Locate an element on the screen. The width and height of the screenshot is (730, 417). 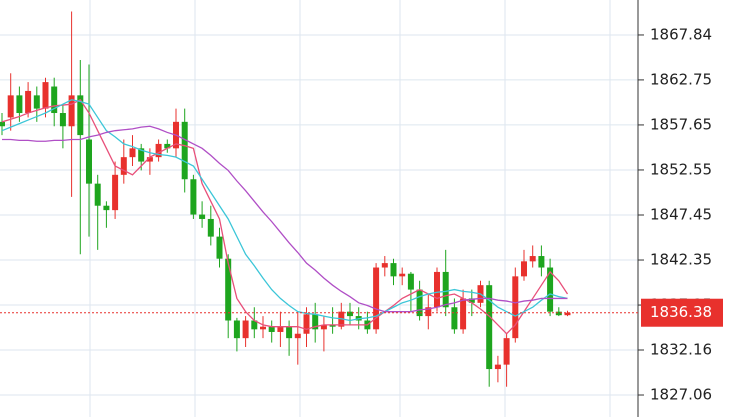
y-tick-label: 1847.45 is located at coordinates (681, 214).